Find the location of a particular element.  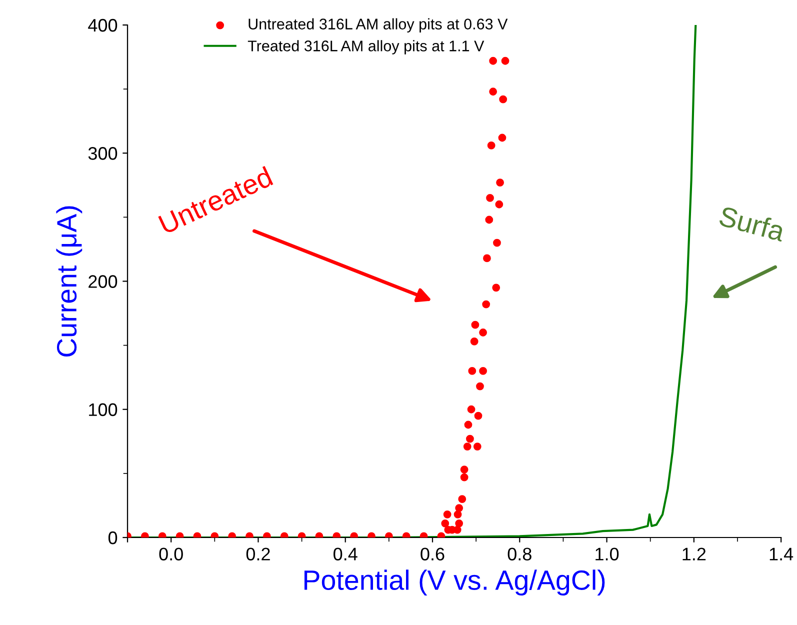

y-tick-label: 0 is located at coordinates (113, 537).